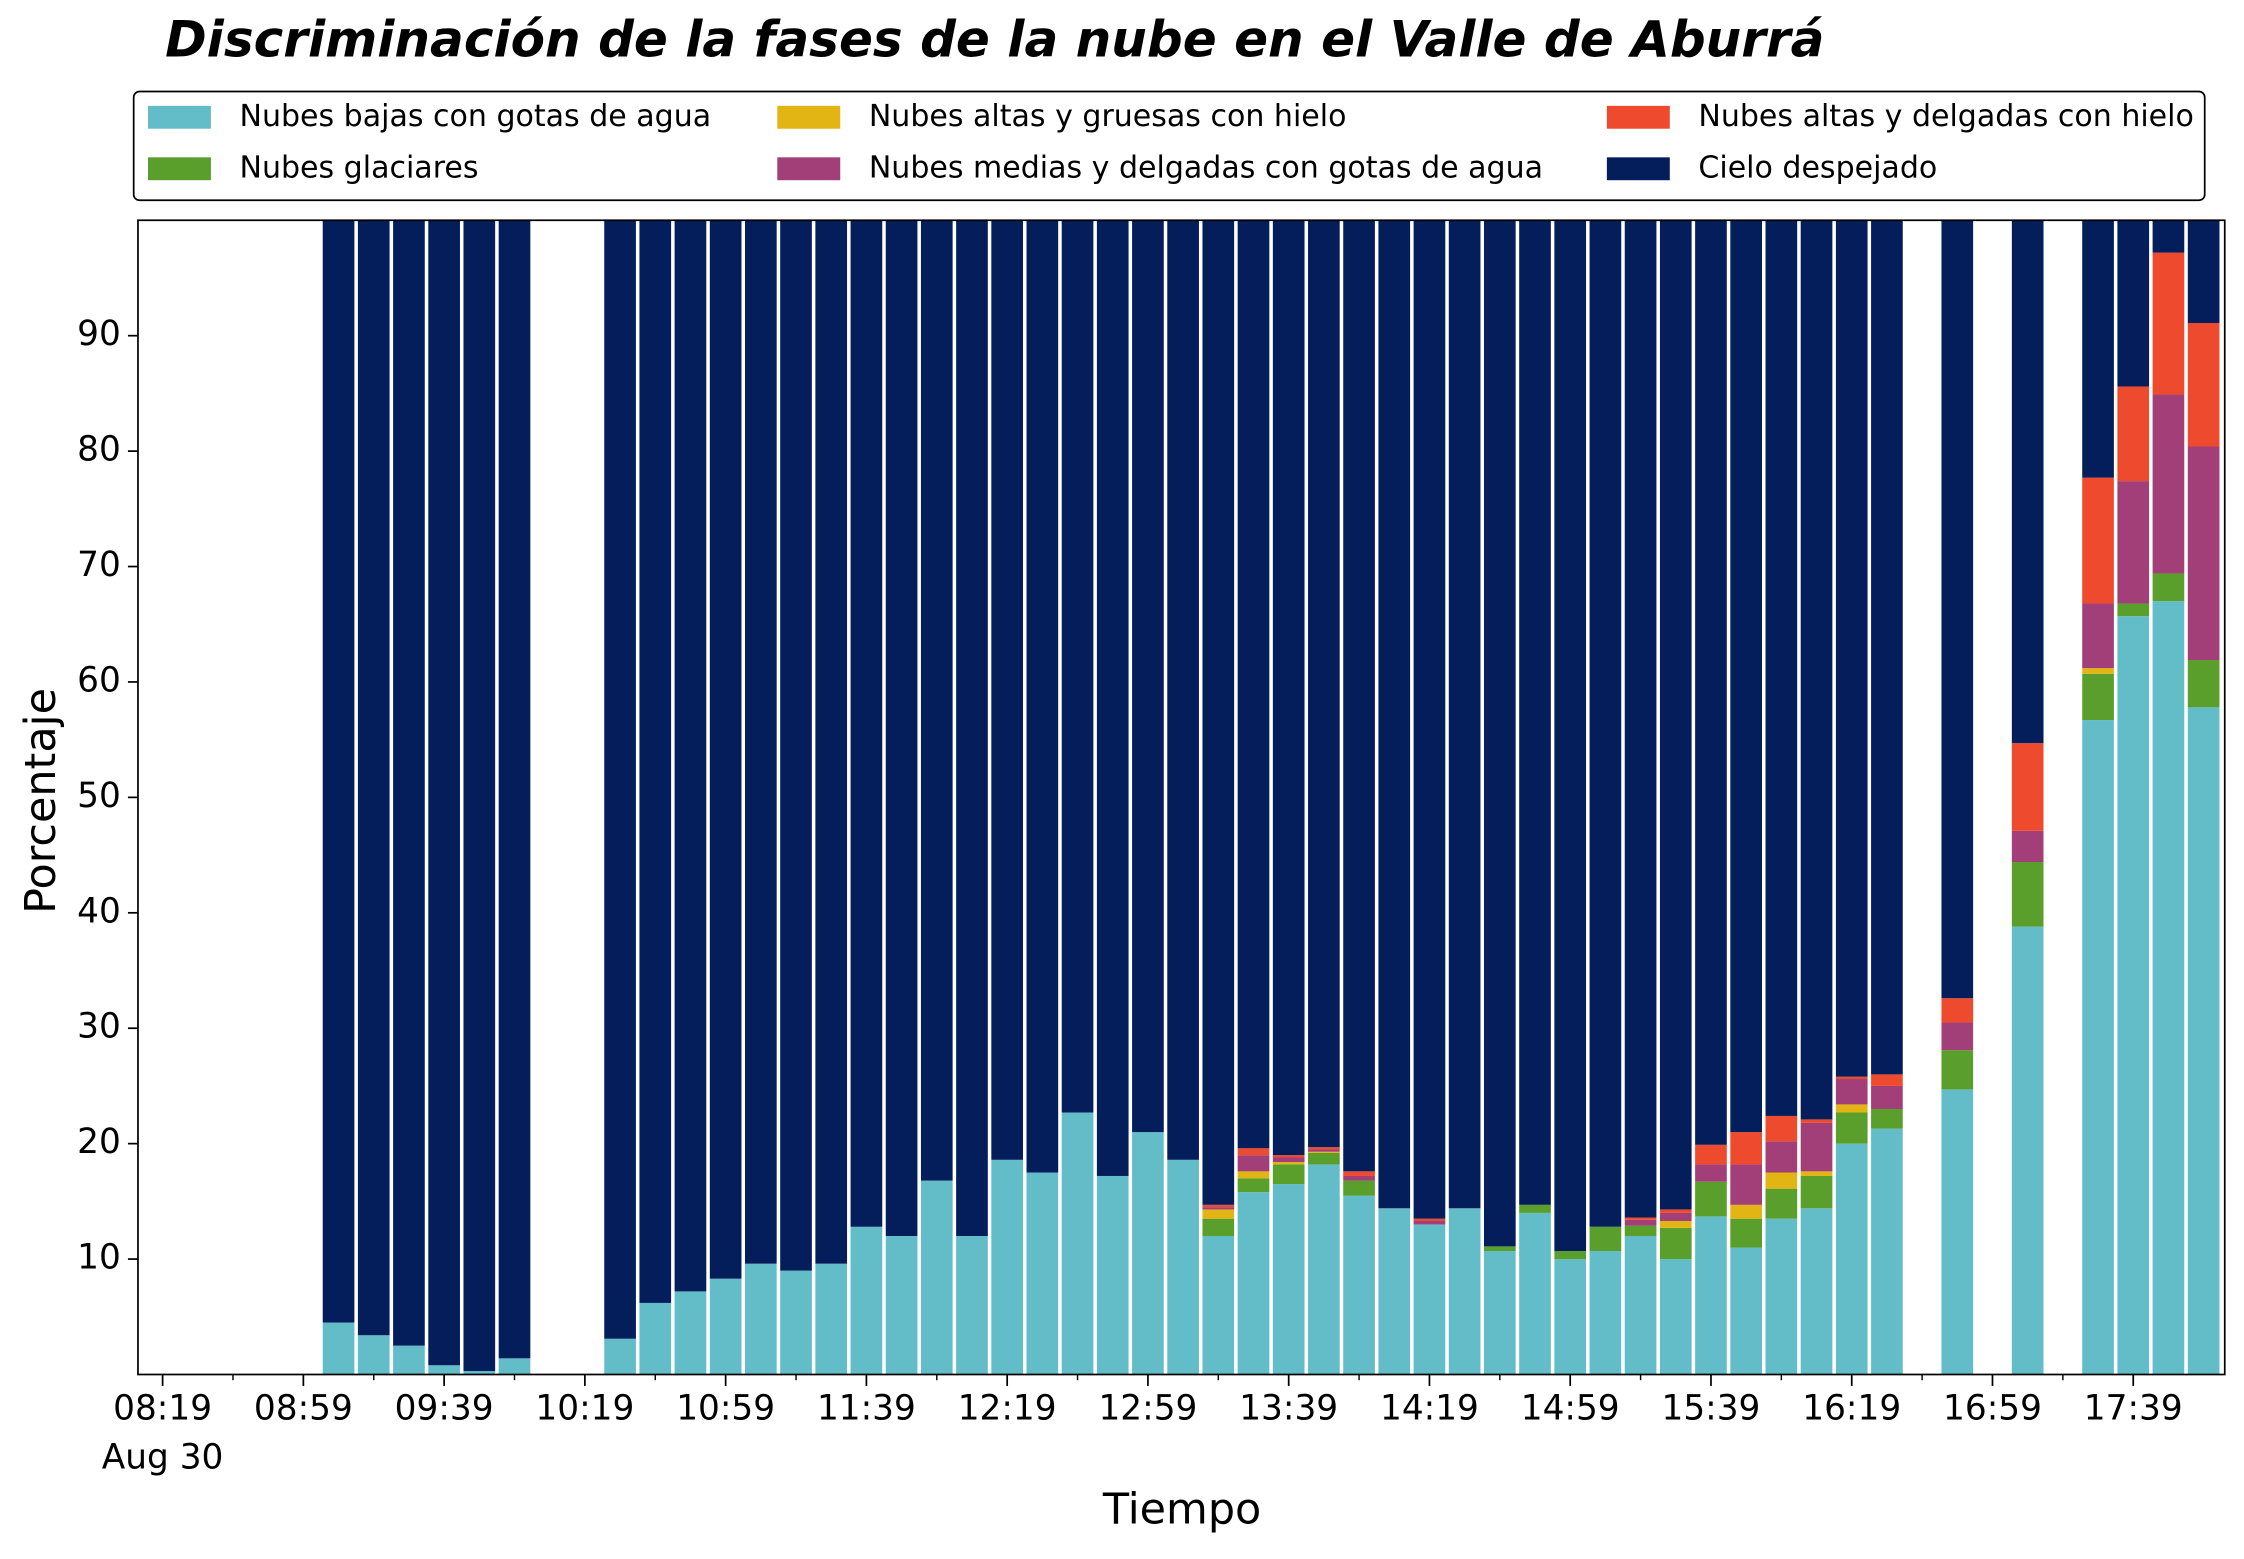  What do you see at coordinates (99, 334) in the screenshot?
I see `y-tick-label: 90` at bounding box center [99, 334].